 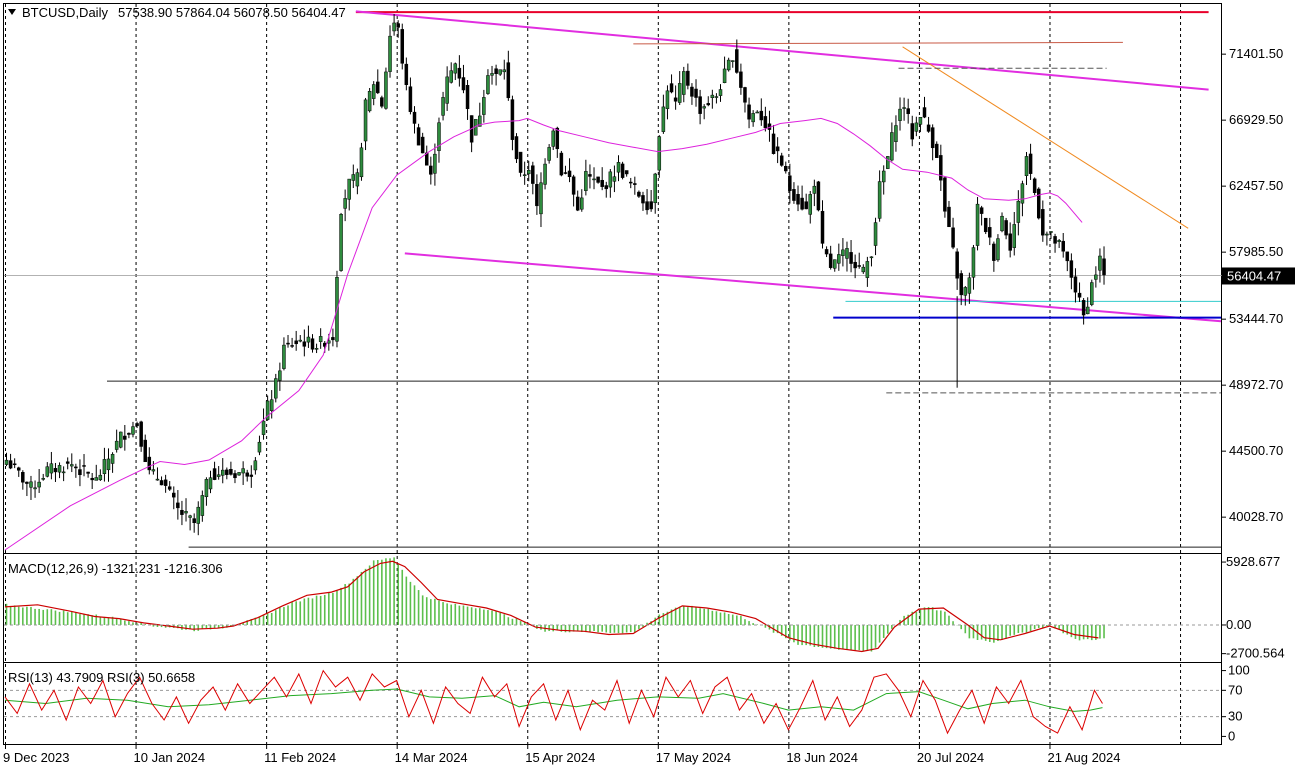 I want to click on rsi-label: RSI(13) 43.7909 RSI(3) 50.6658, so click(x=101, y=677).